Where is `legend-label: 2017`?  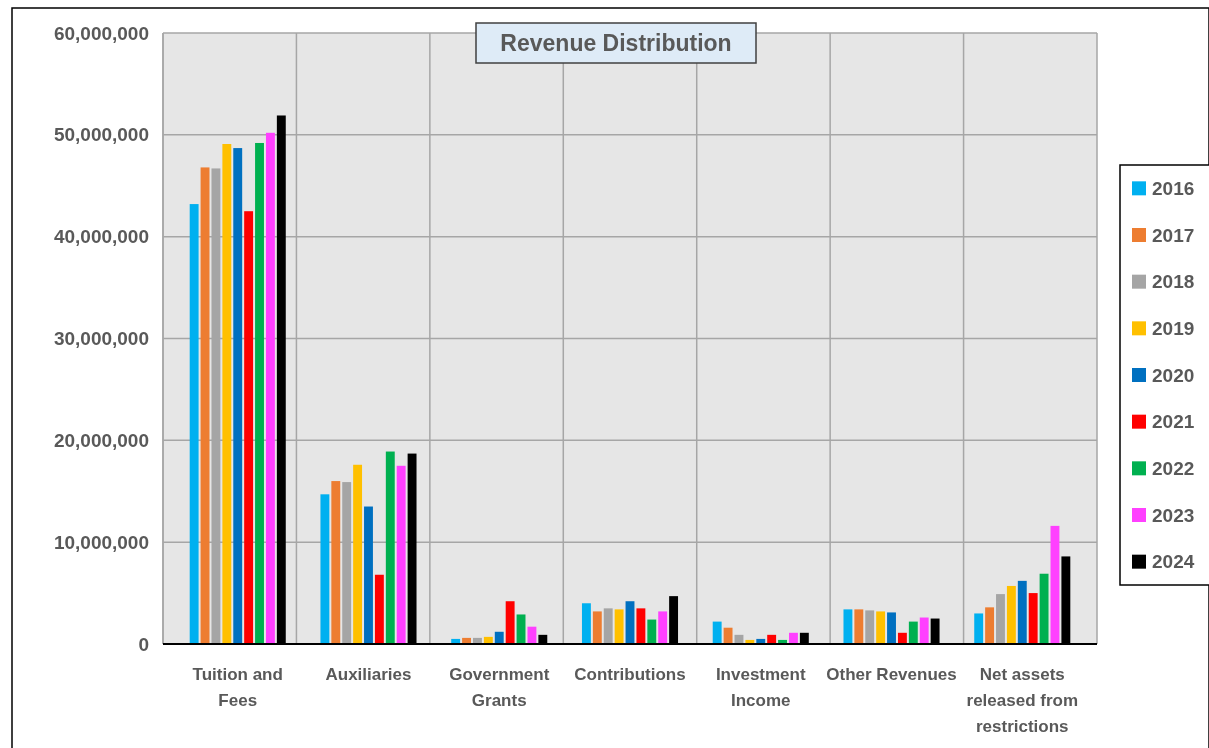
legend-label: 2017 is located at coordinates (1173, 235).